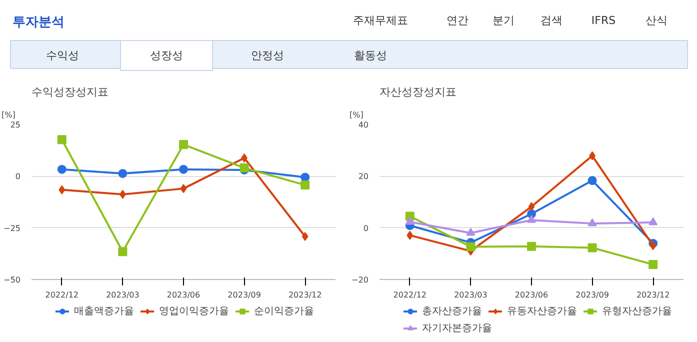 This screenshot has width=697, height=342. What do you see at coordinates (194, 311) in the screenshot?
I see `legend-label: 영업이익증가율` at bounding box center [194, 311].